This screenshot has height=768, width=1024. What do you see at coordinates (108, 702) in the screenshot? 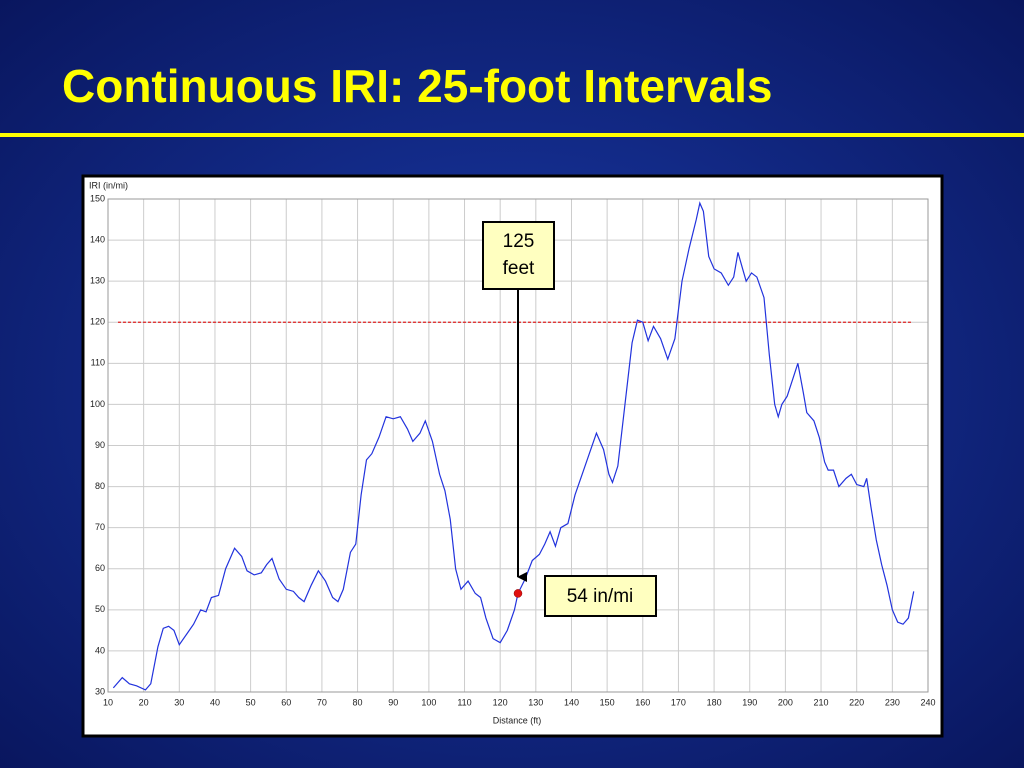
I see `x-tick-label: 10` at bounding box center [108, 702].